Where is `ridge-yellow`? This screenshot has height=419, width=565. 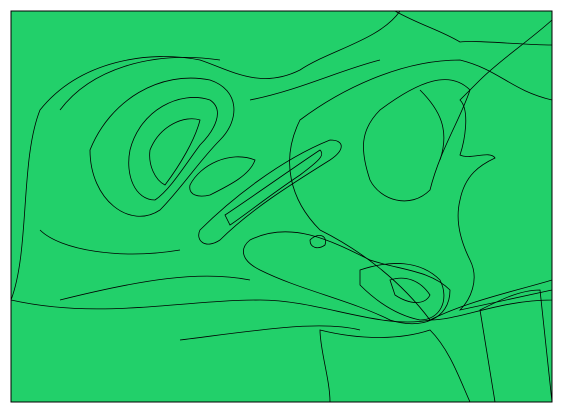
ridge-yellow is located at coordinates (270, 192).